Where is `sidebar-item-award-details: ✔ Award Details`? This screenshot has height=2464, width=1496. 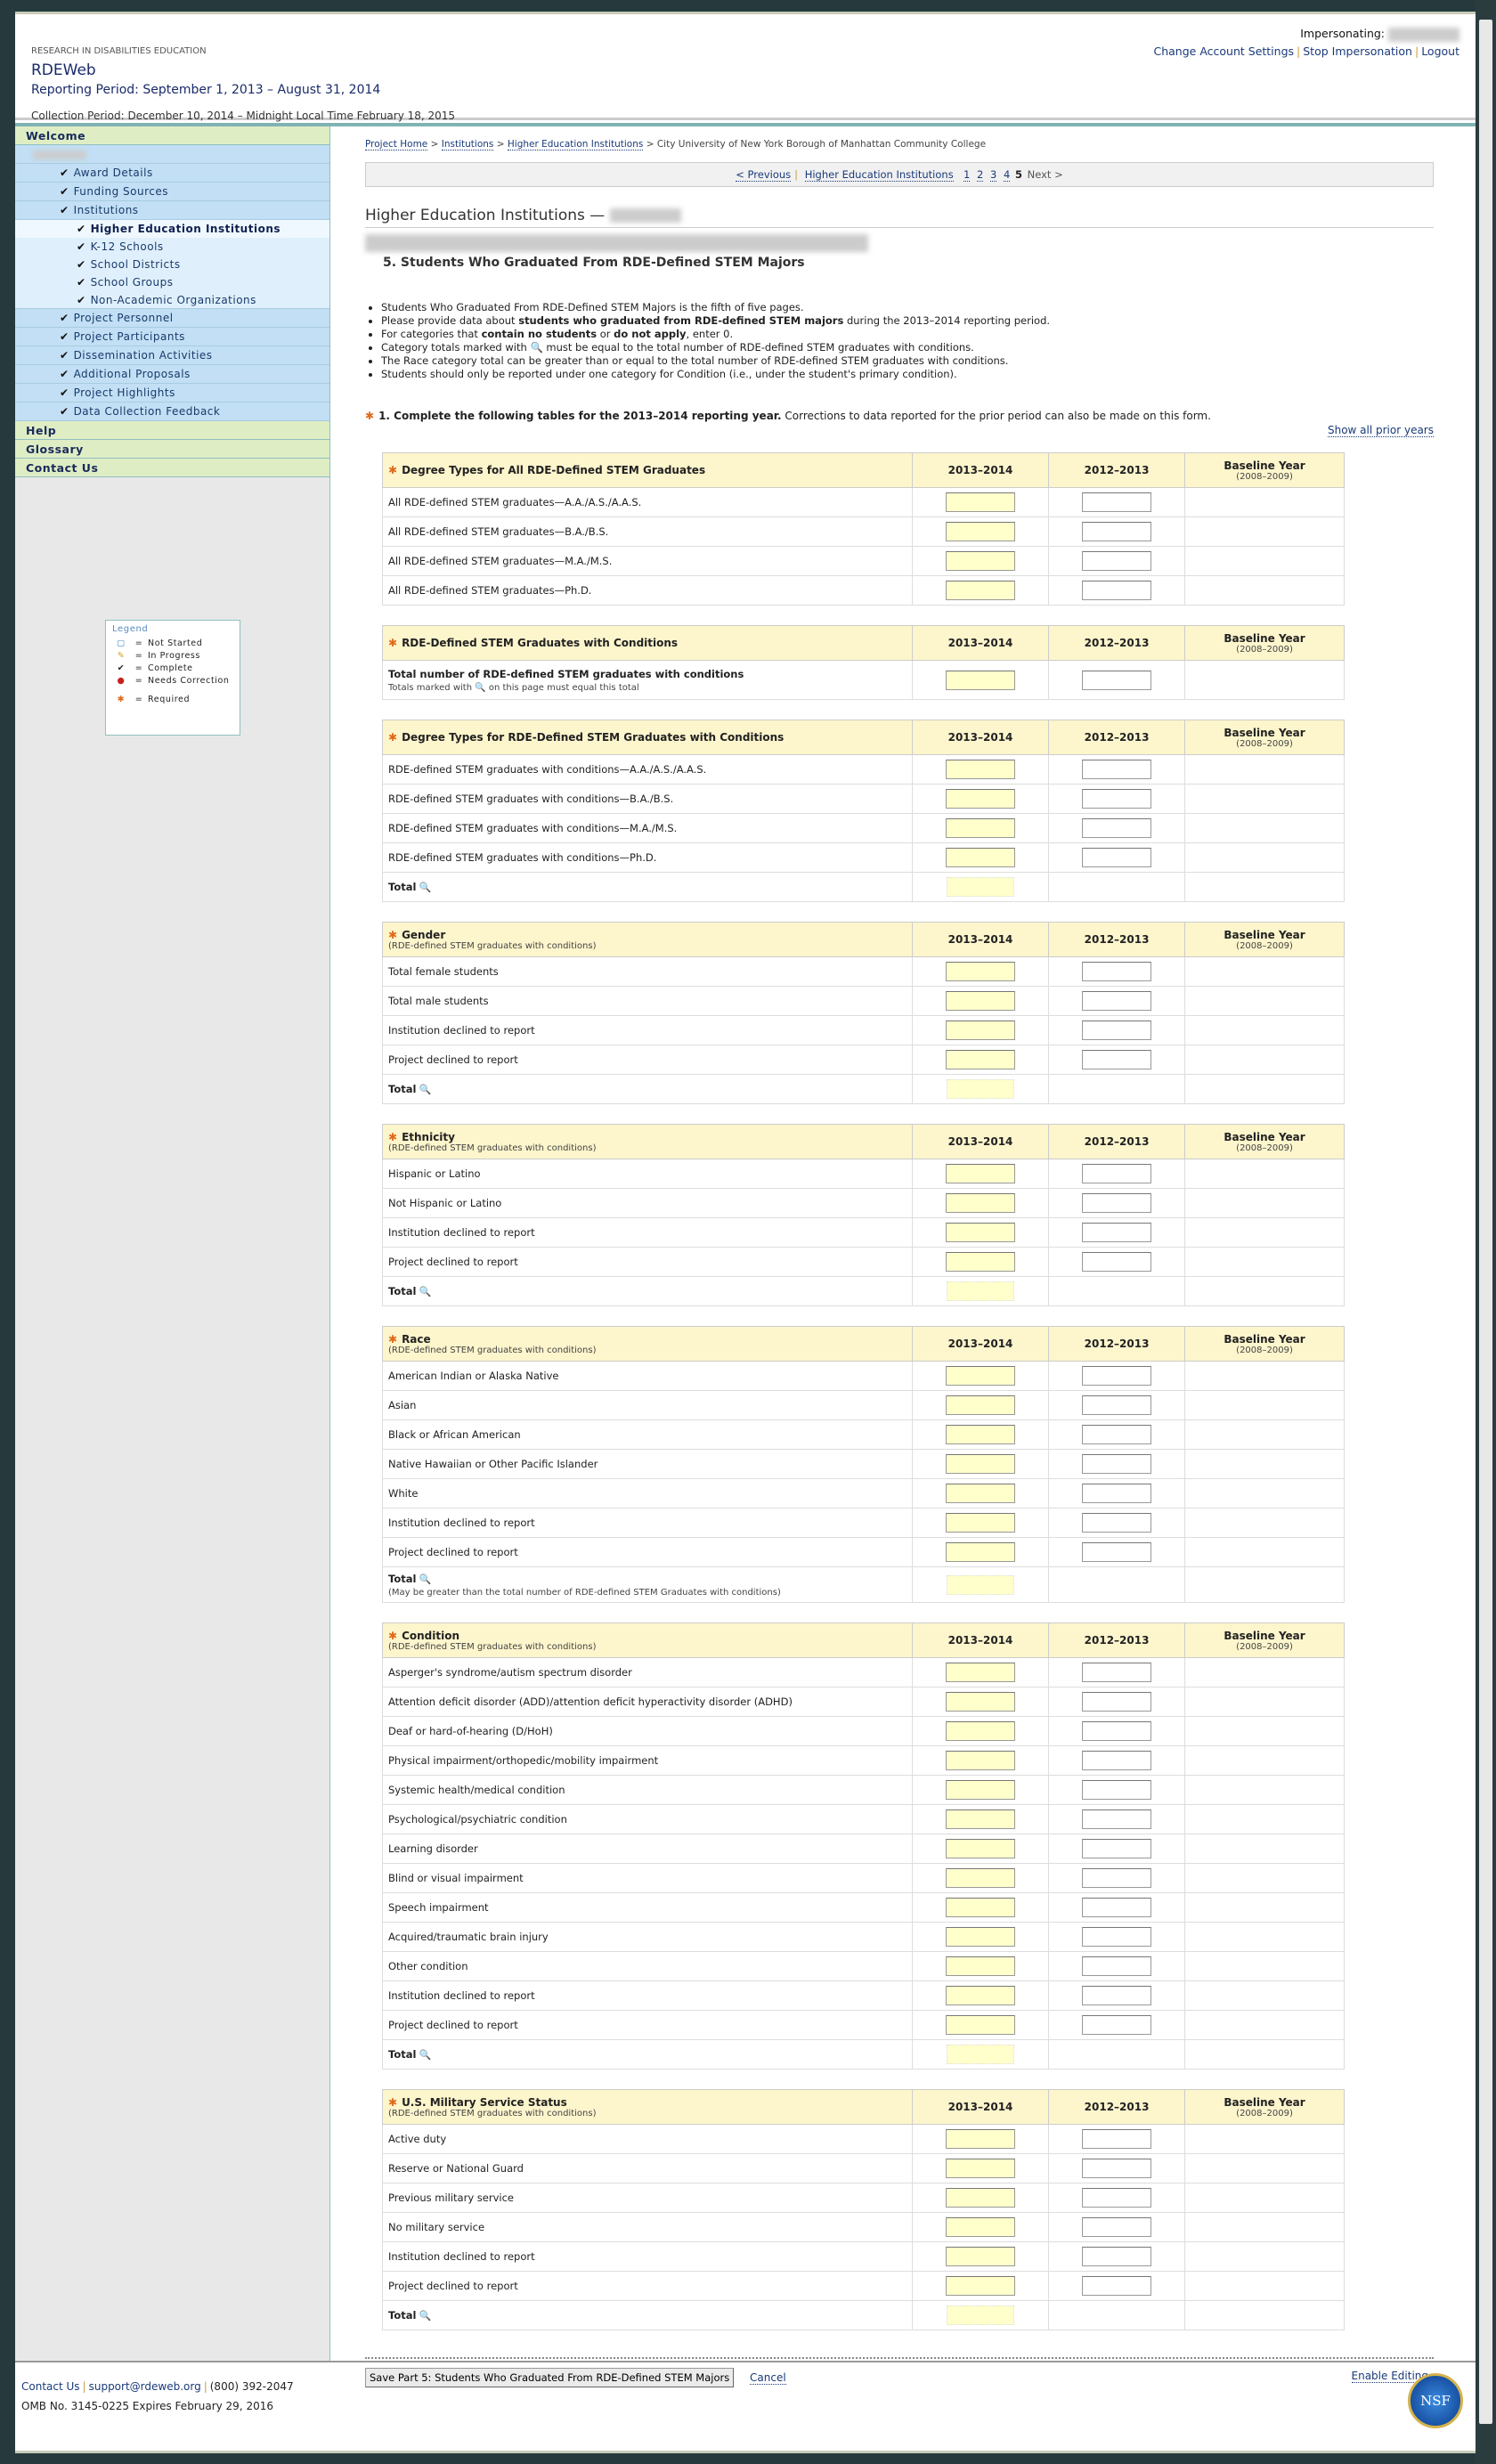 sidebar-item-award-details: ✔ Award Details is located at coordinates (172, 173).